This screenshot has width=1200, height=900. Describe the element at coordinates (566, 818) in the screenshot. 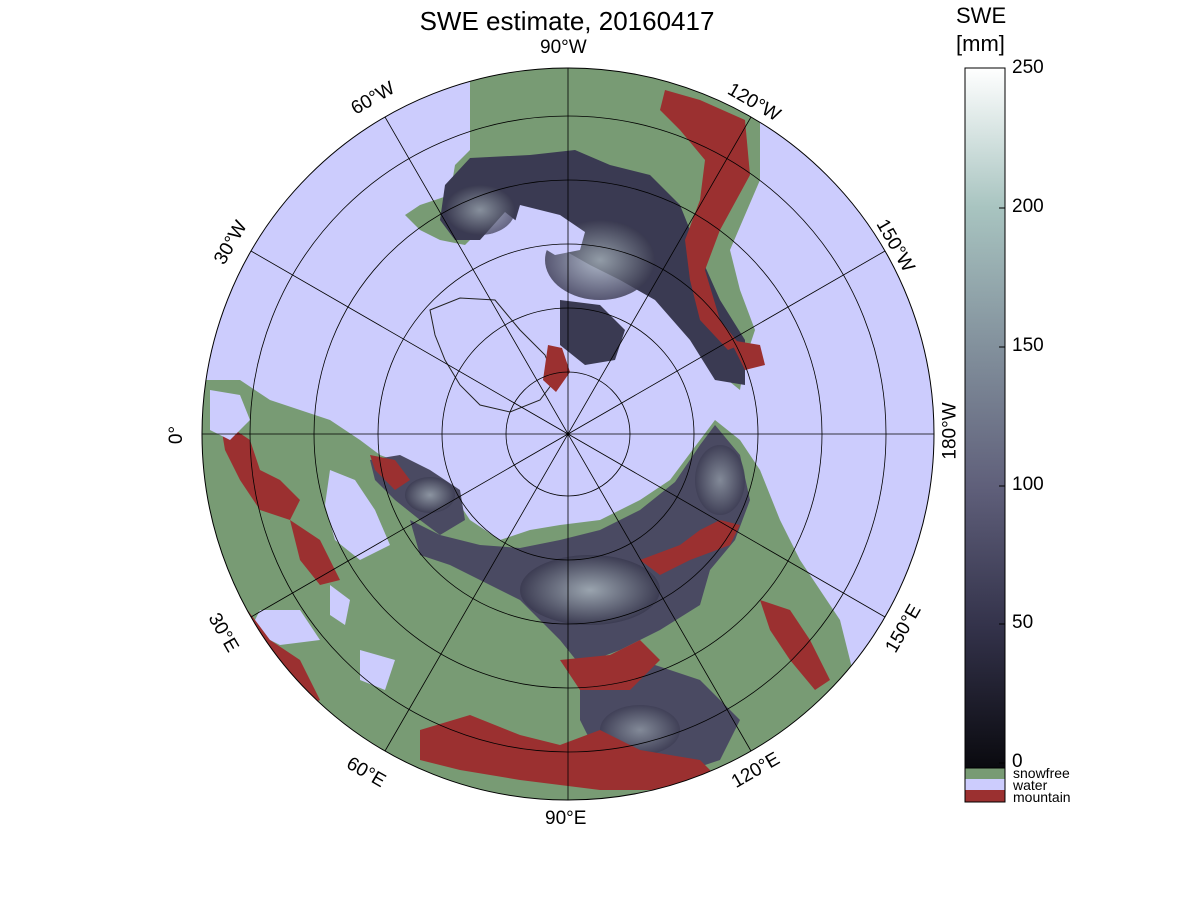

I see `lon-label-90e: 90°E` at that location.